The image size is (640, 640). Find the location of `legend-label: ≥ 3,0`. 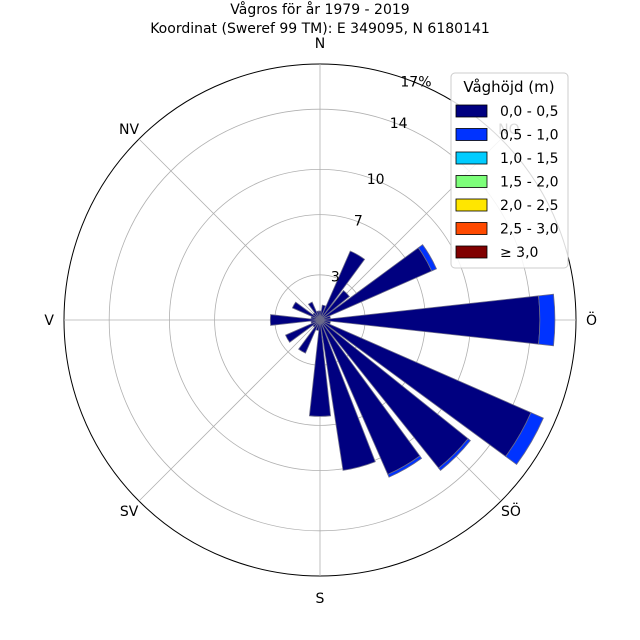

legend-label: ≥ 3,0 is located at coordinates (519, 253).